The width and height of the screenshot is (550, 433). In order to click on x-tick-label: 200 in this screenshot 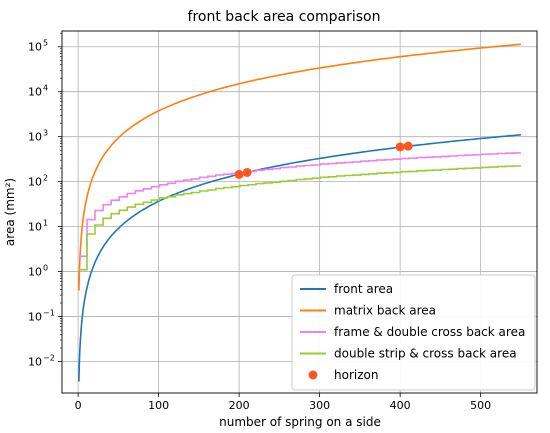, I will do `click(239, 405)`.